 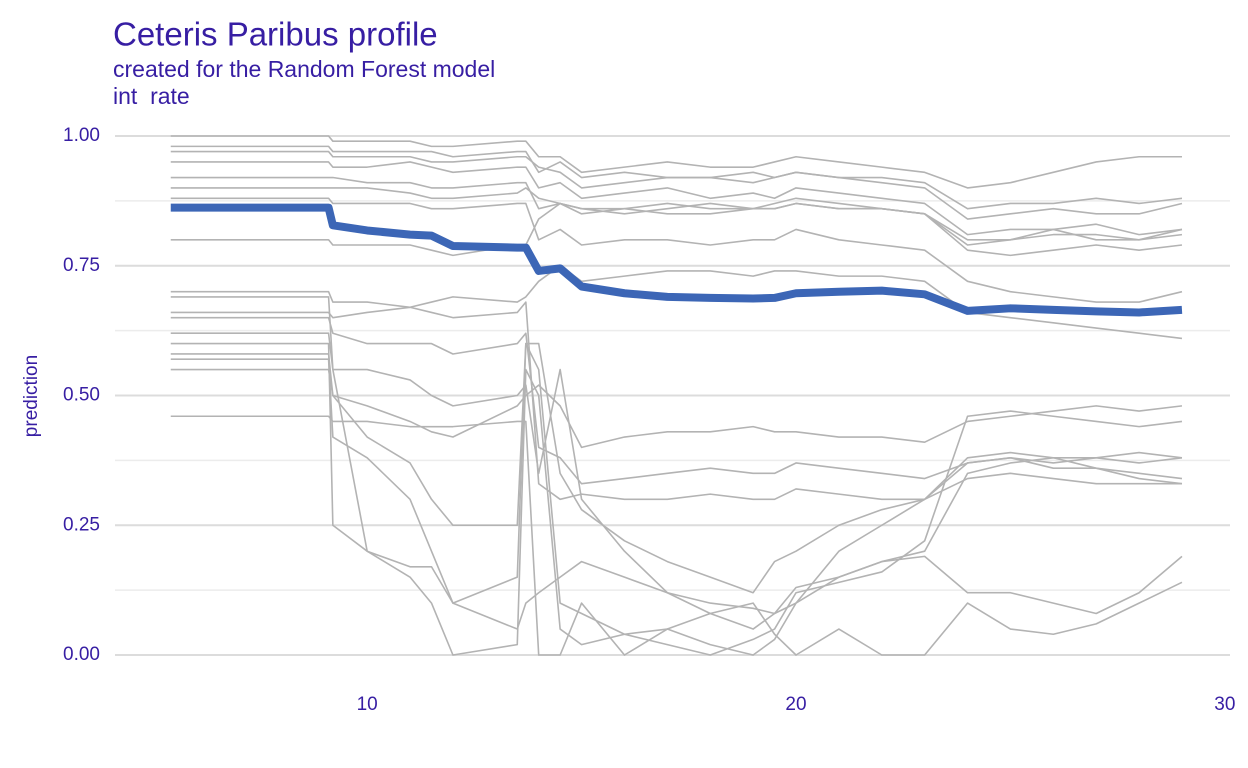 I want to click on x-tick-label: 10, so click(x=367, y=704).